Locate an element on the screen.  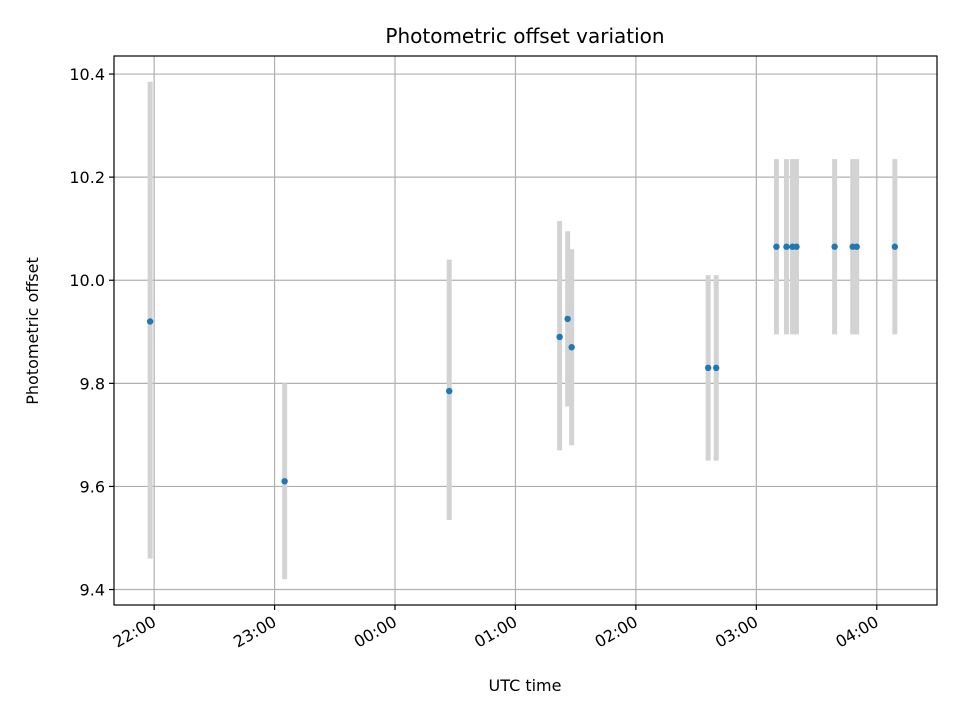
y-tick-label: 10.0 is located at coordinates (87, 280).